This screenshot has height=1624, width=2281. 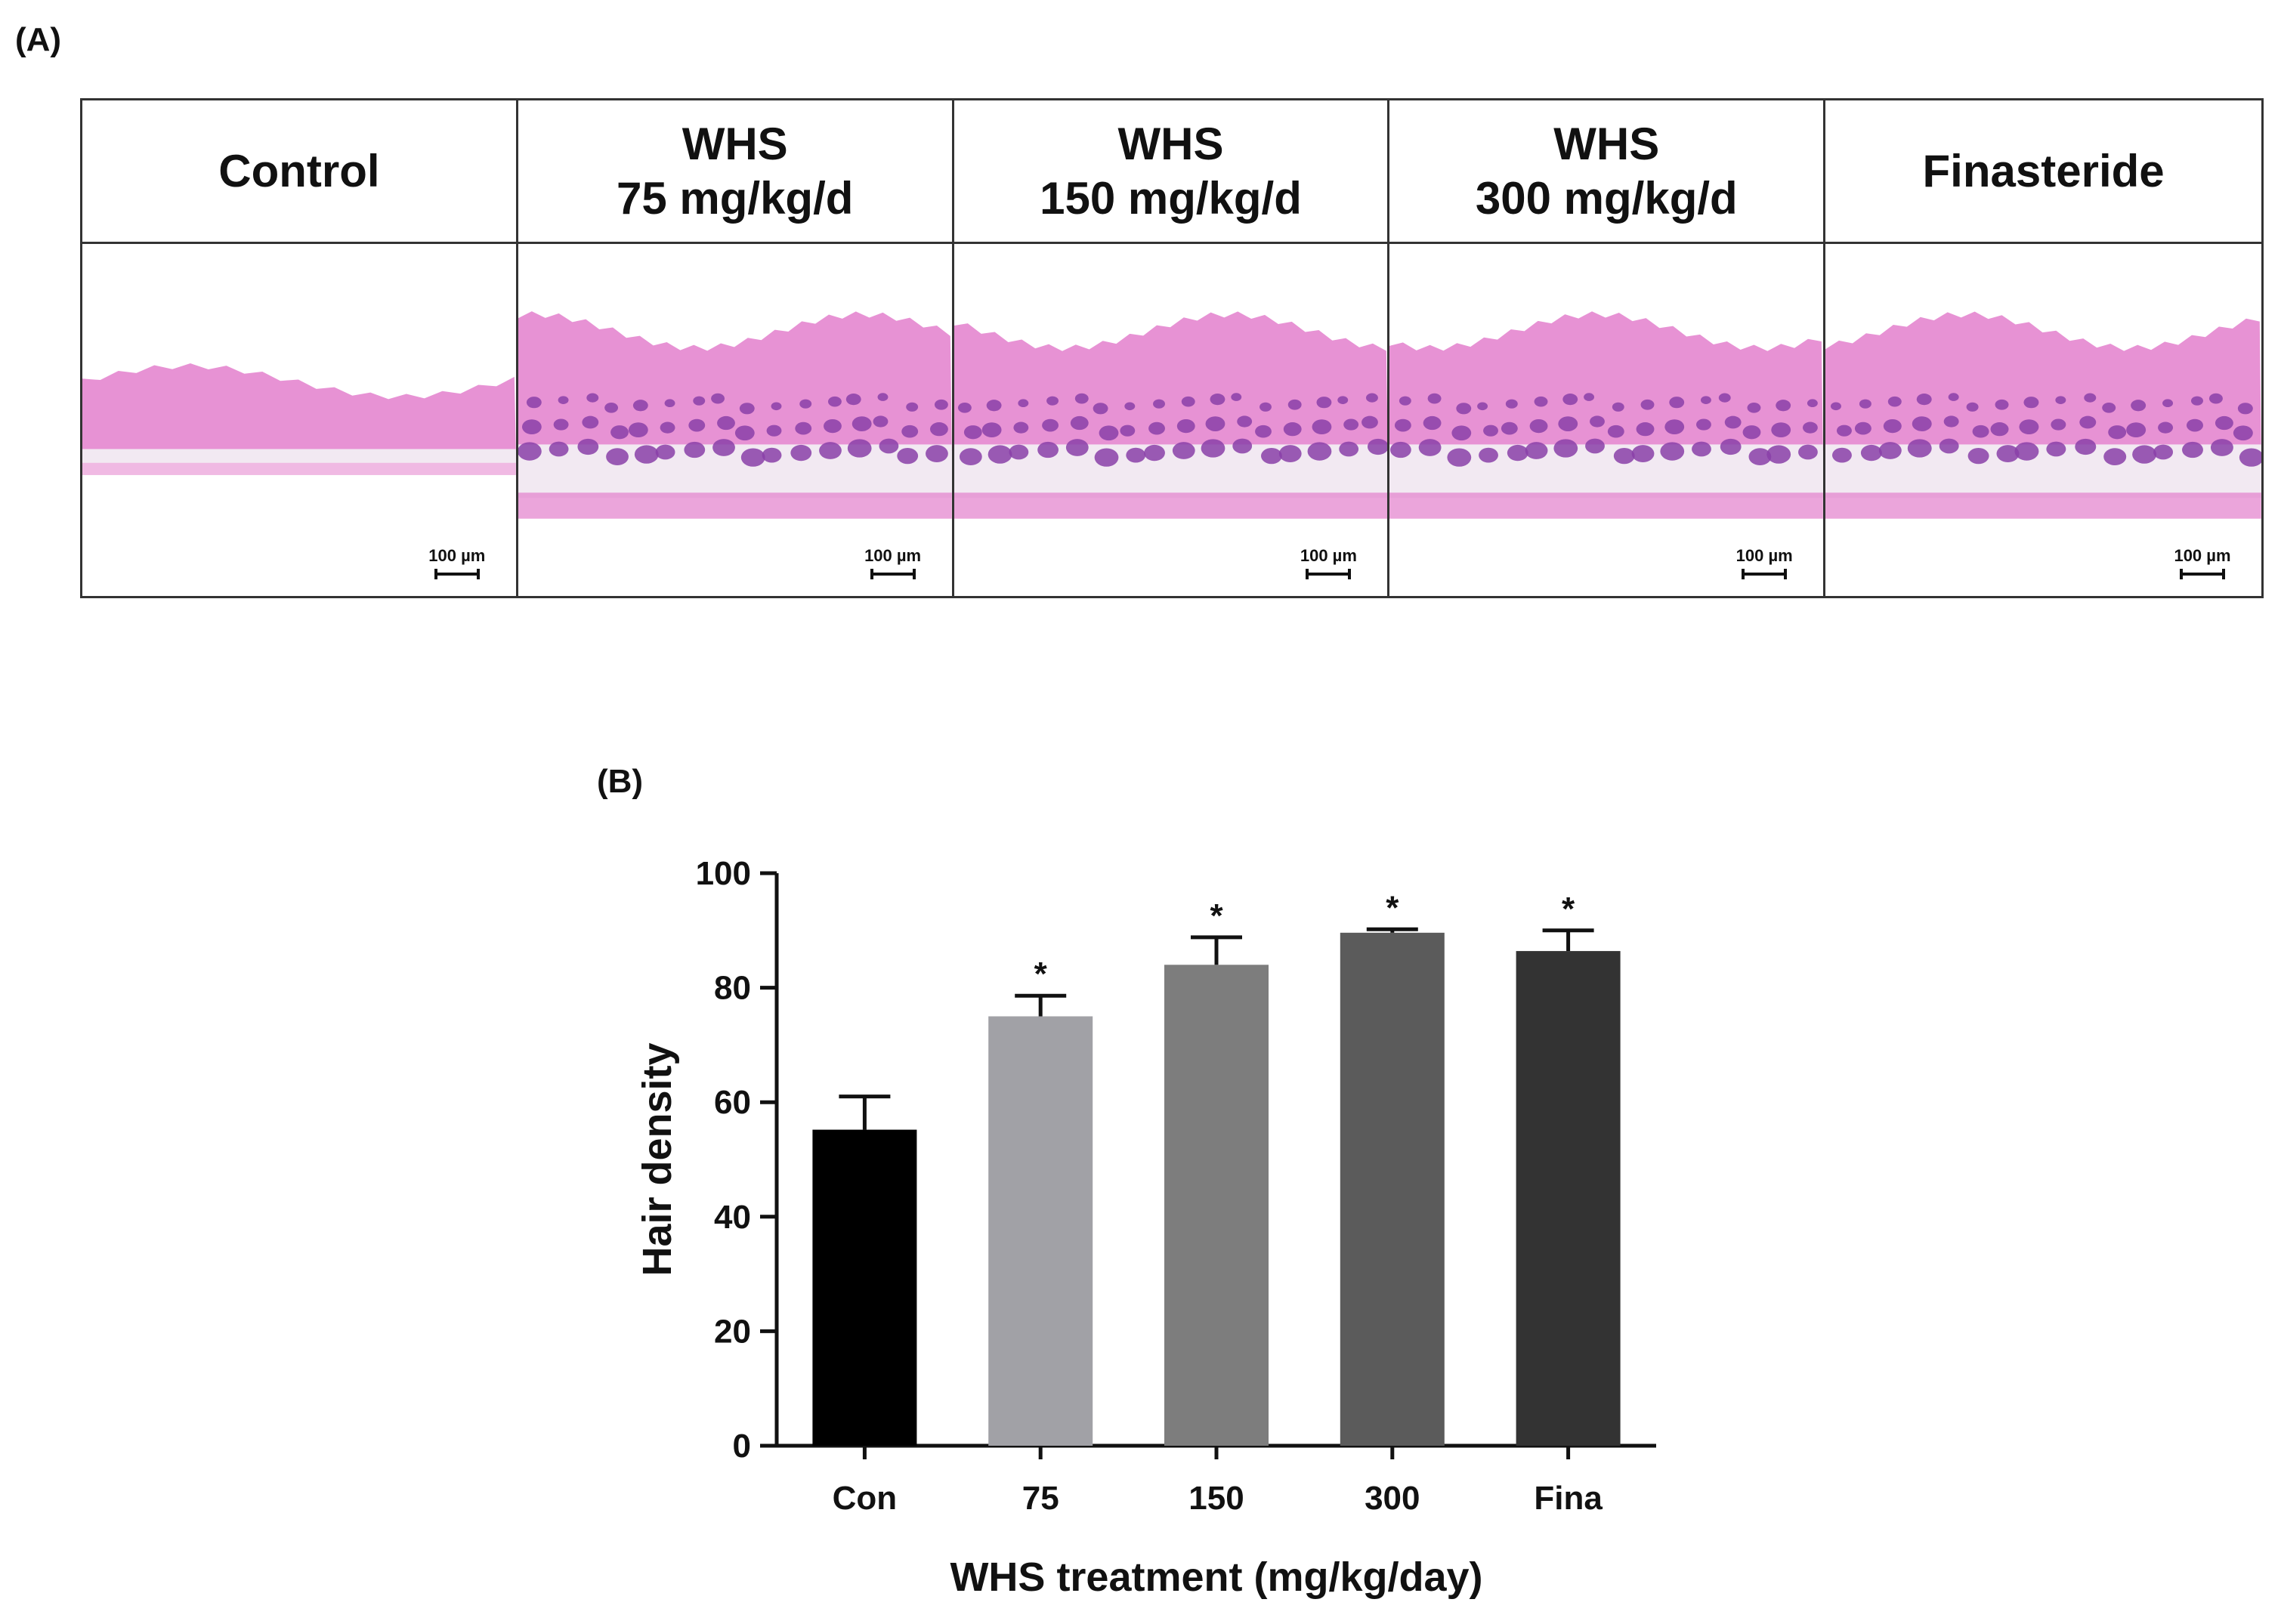 I want to click on y-tick-label: 80, so click(x=732, y=988).